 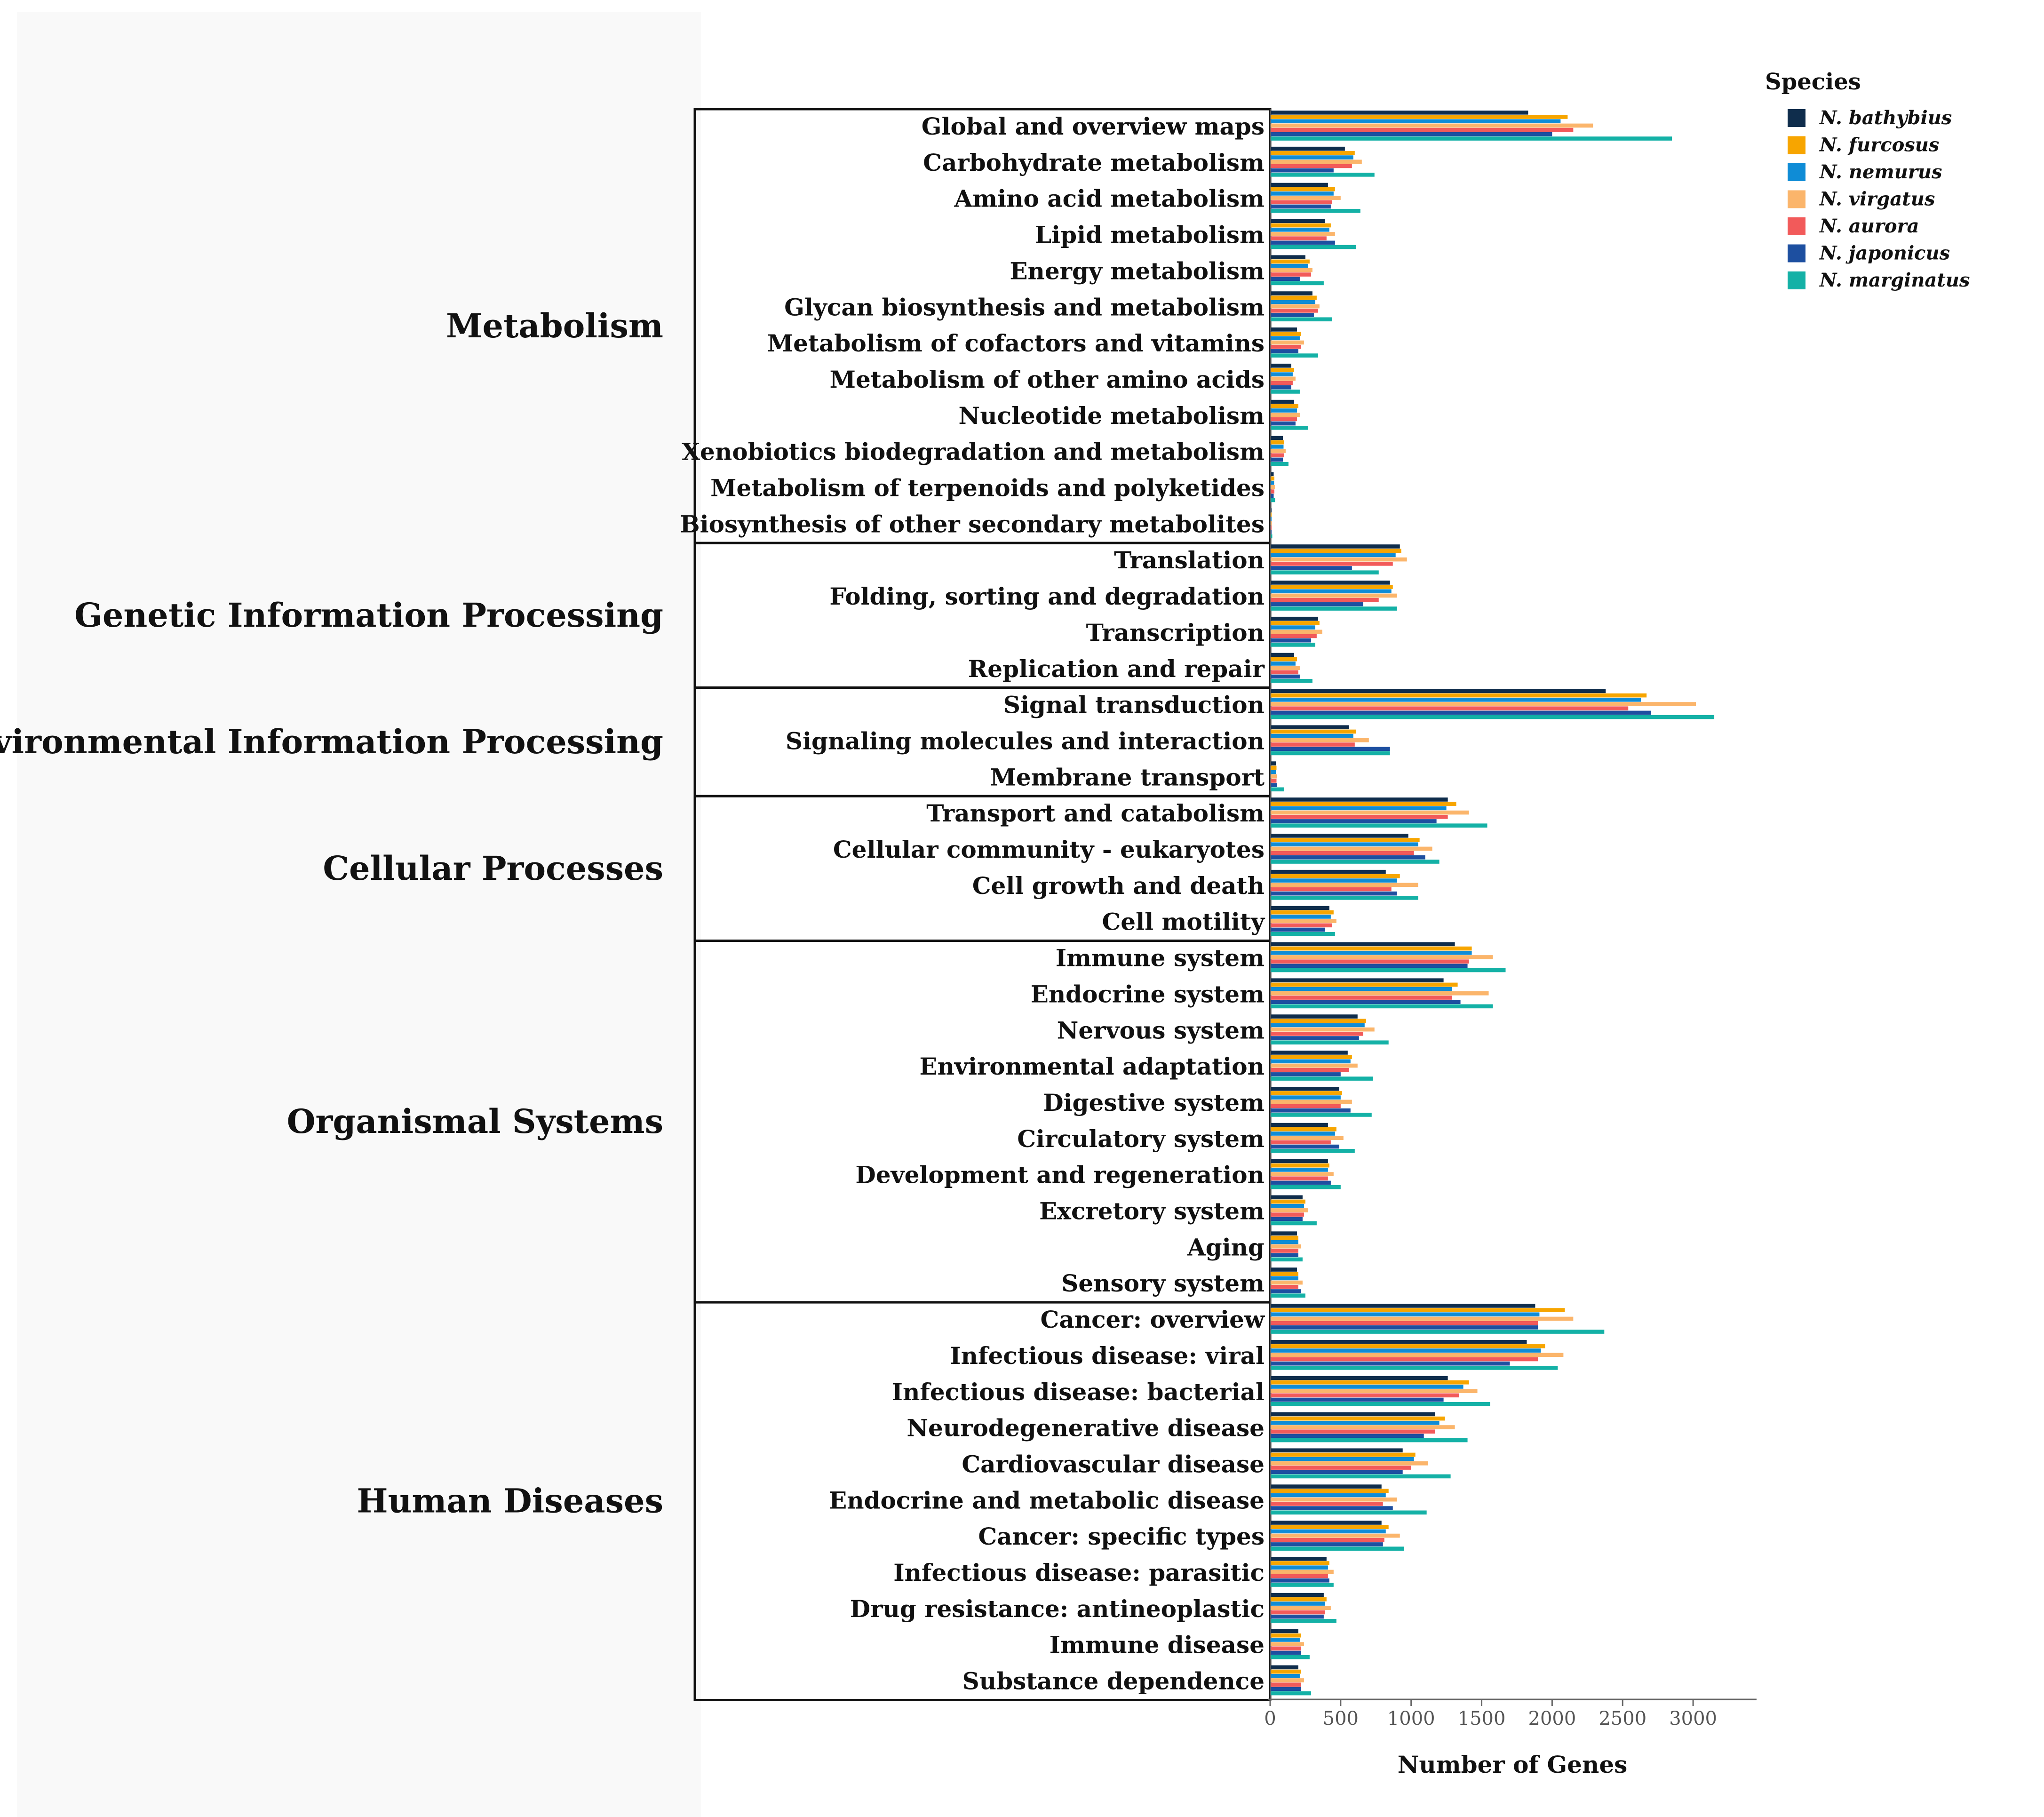 What do you see at coordinates (1341, 1718) in the screenshot?
I see `x-tick-label: 500` at bounding box center [1341, 1718].